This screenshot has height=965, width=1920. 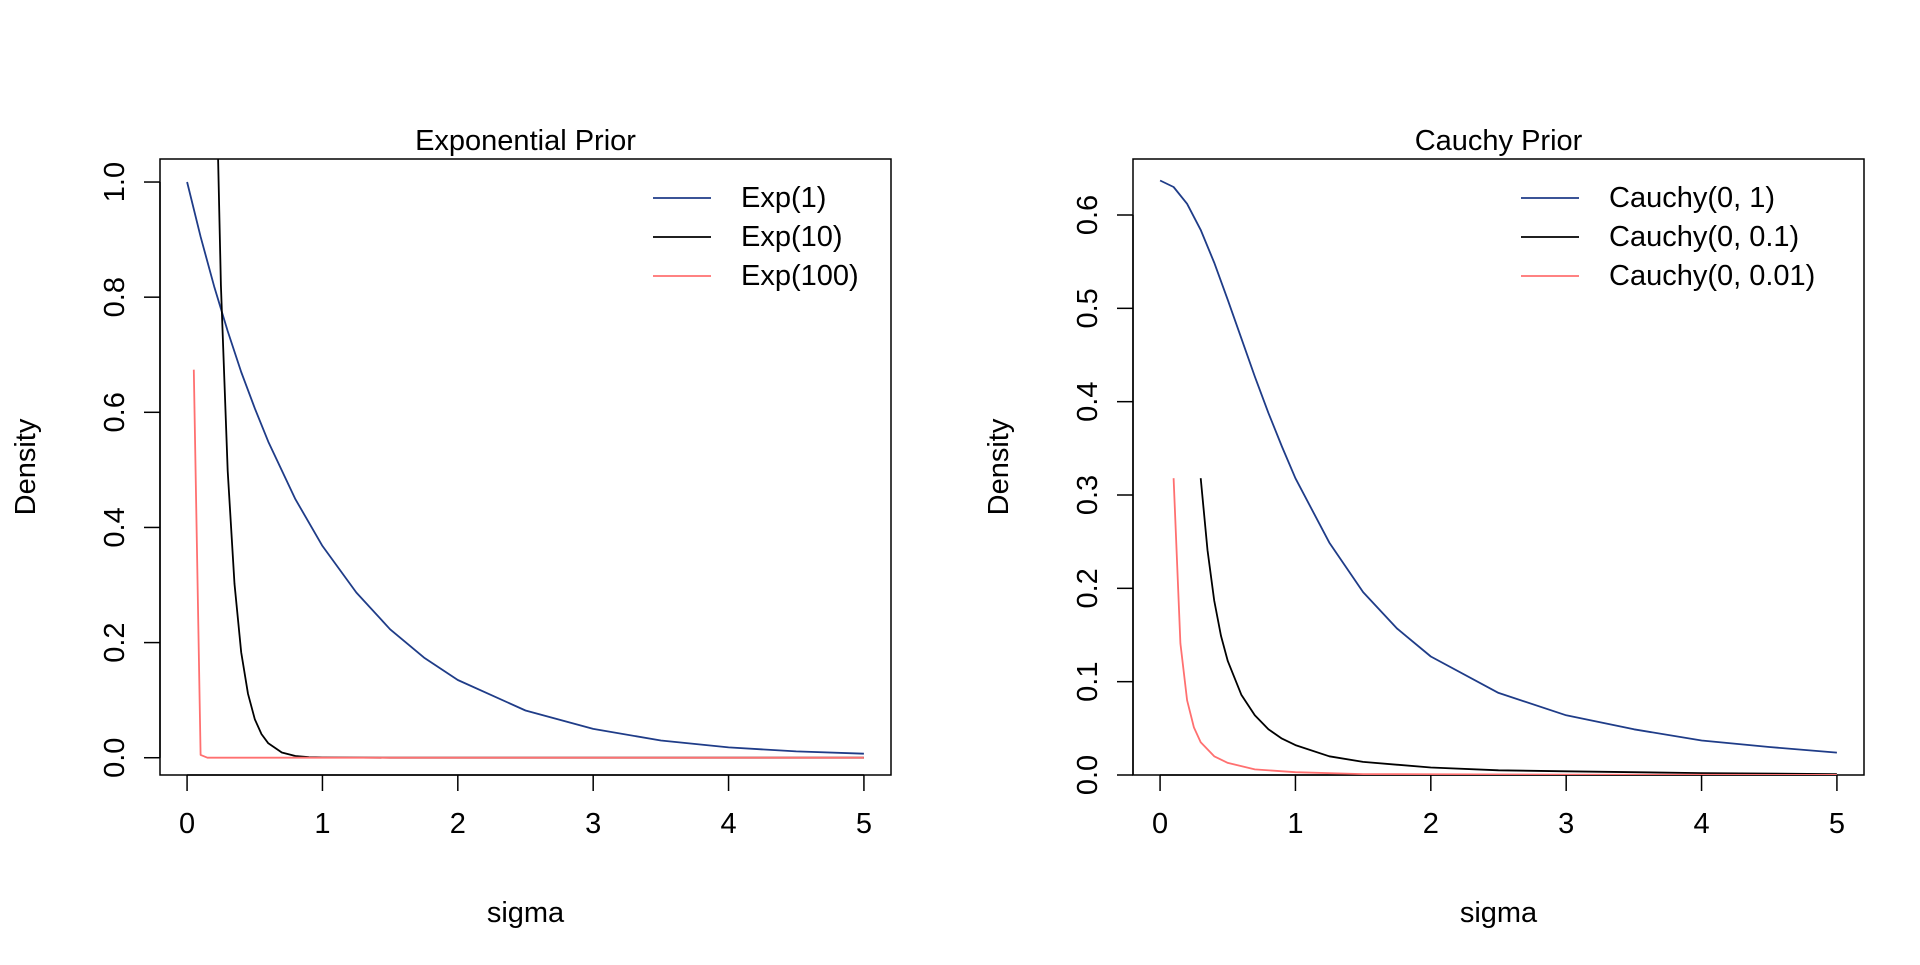 I want to click on legend-label: Cauchy(0, 0.1), so click(x=1704, y=237).